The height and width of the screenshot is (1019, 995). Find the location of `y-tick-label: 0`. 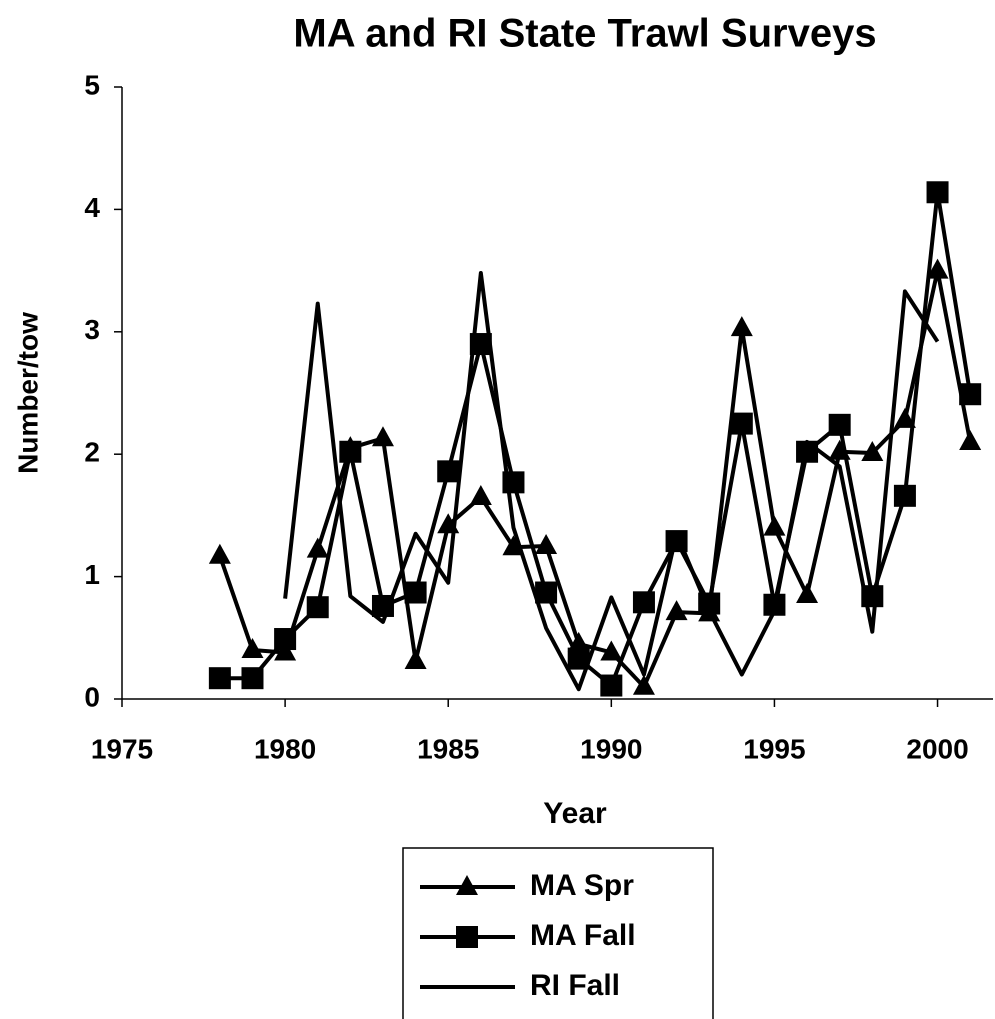

y-tick-label: 0 is located at coordinates (92, 696).